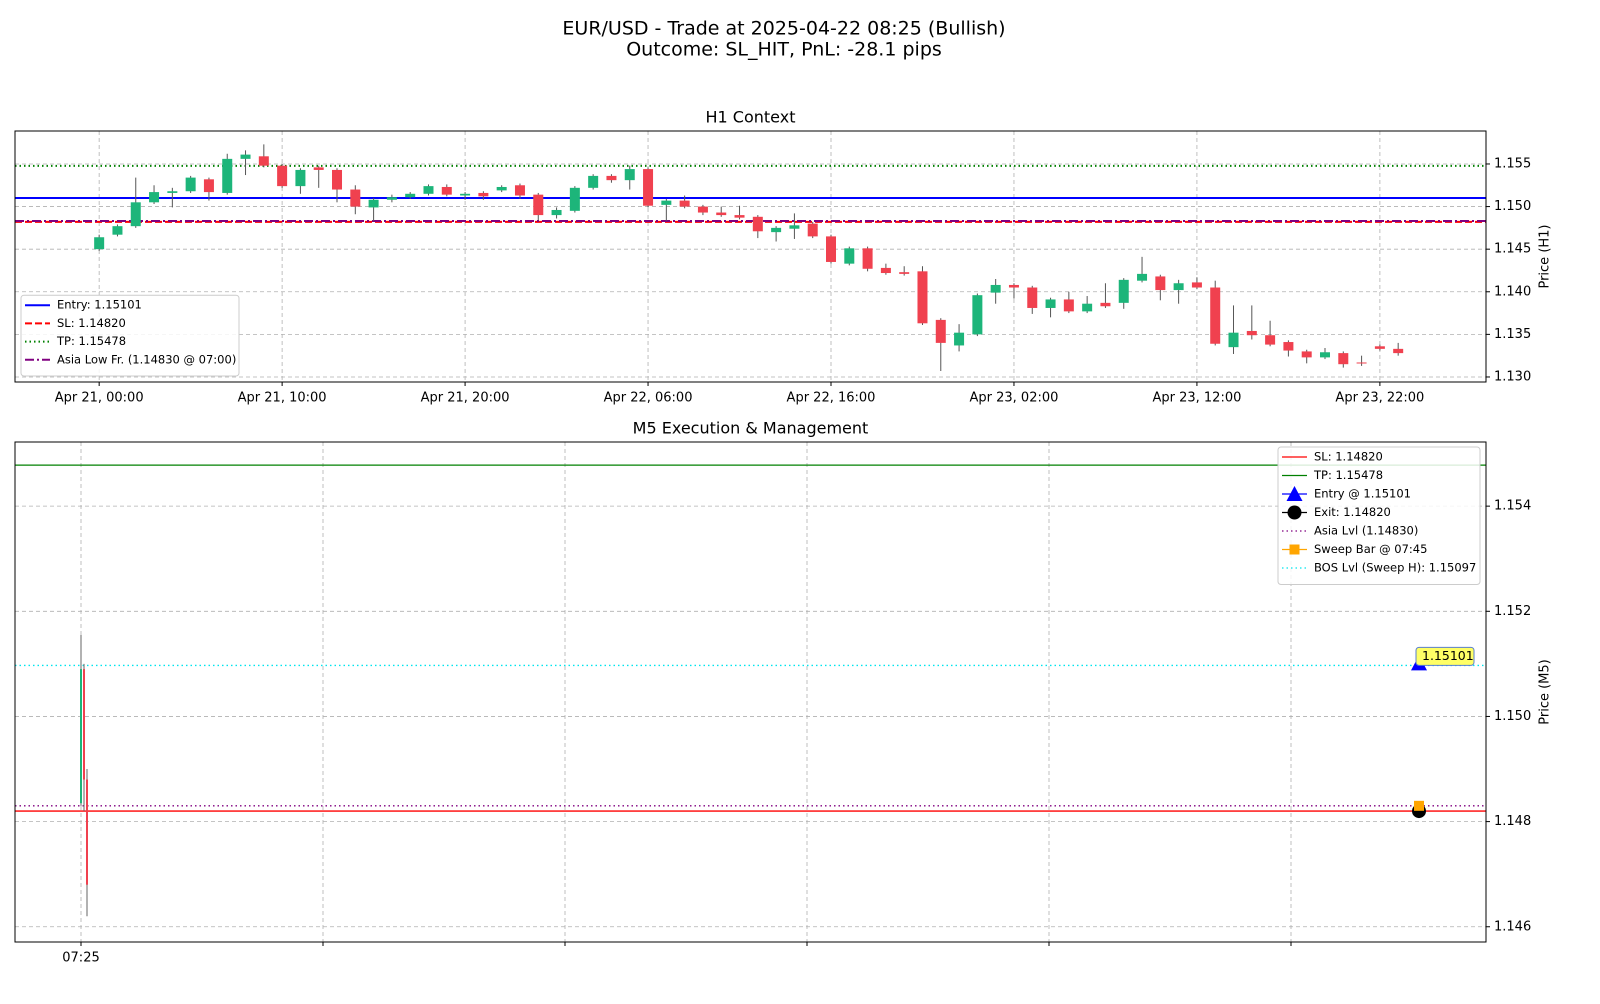 The width and height of the screenshot is (1600, 1004). I want to click on sweep-marker, so click(1419, 805).